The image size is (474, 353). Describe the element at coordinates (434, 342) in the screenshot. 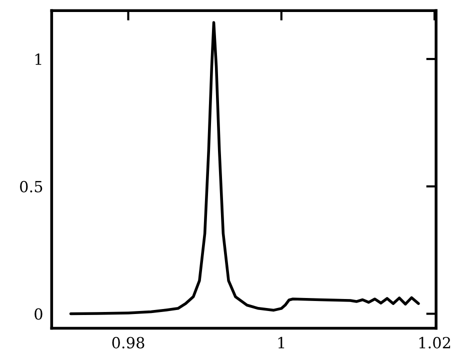

I see `x-tick-label: 1.02` at that location.